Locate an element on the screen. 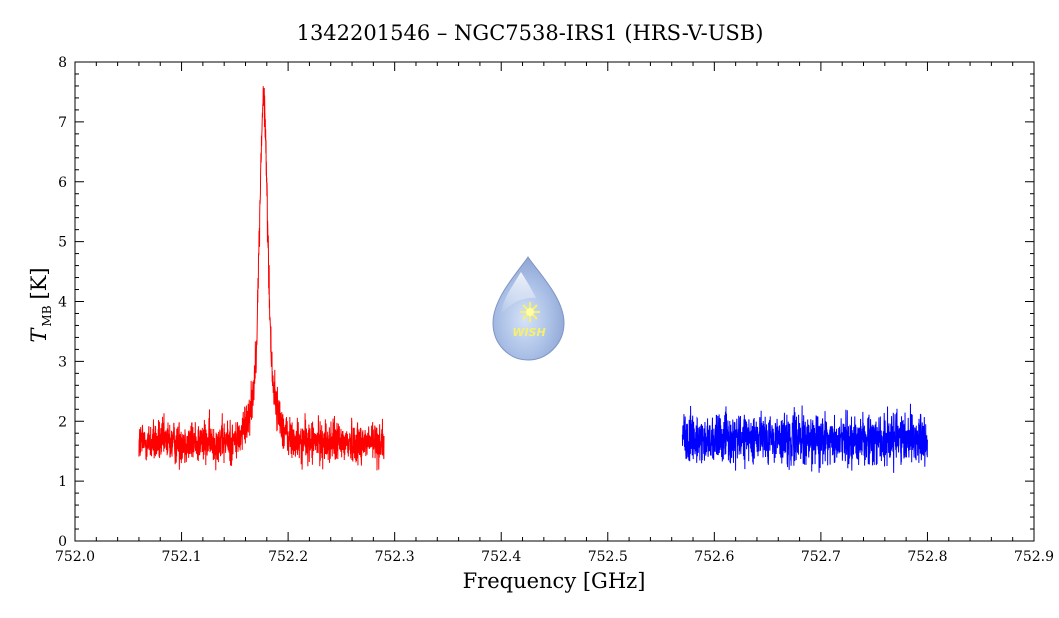 The image size is (1059, 618). y-tick-label: 8 is located at coordinates (62, 63).